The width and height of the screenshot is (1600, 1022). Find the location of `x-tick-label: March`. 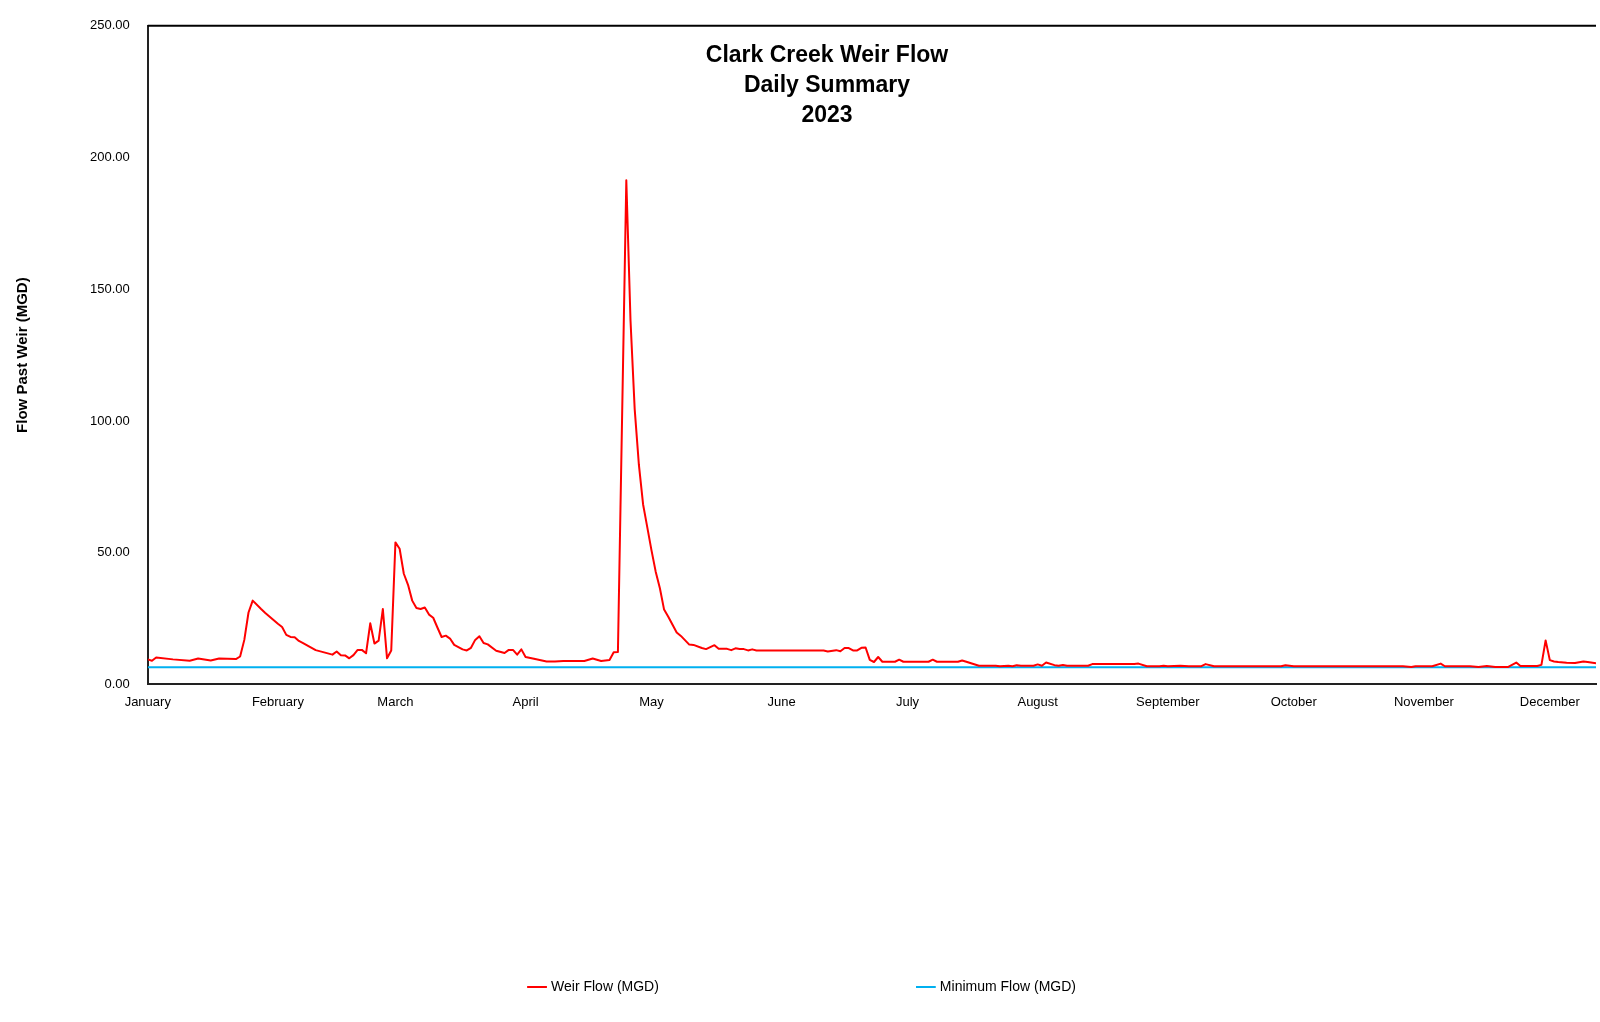

x-tick-label: March is located at coordinates (395, 701).